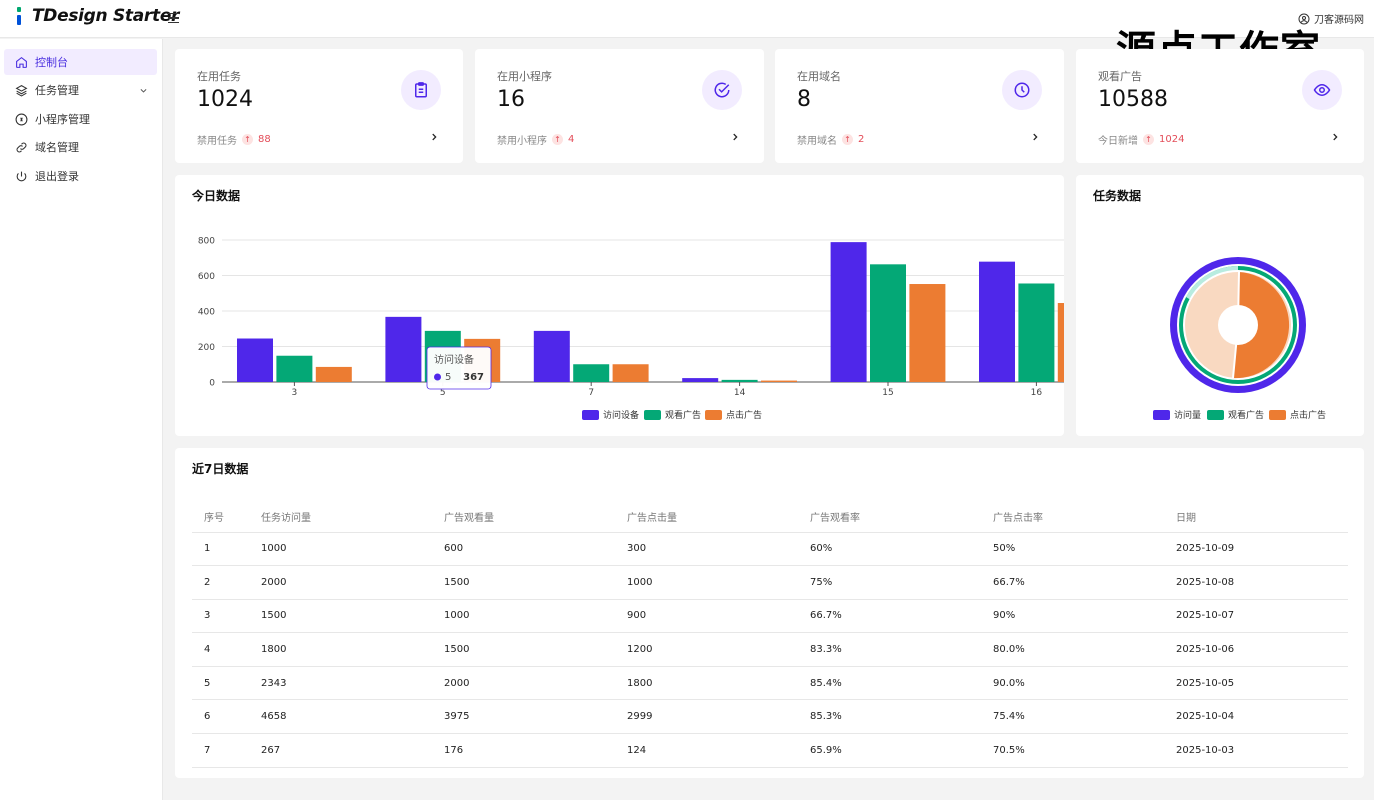 The height and width of the screenshot is (800, 1374). What do you see at coordinates (770, 717) in the screenshot?
I see `table-row: 6 4658 3975 2999 85.3% 75.4% 2025-10-04` at bounding box center [770, 717].